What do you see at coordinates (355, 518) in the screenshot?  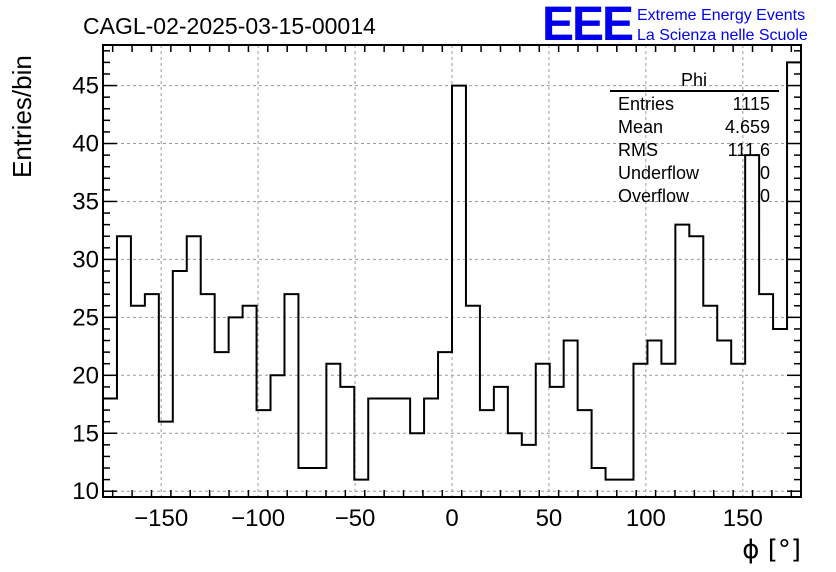 I see `x-tick-label: −50` at bounding box center [355, 518].